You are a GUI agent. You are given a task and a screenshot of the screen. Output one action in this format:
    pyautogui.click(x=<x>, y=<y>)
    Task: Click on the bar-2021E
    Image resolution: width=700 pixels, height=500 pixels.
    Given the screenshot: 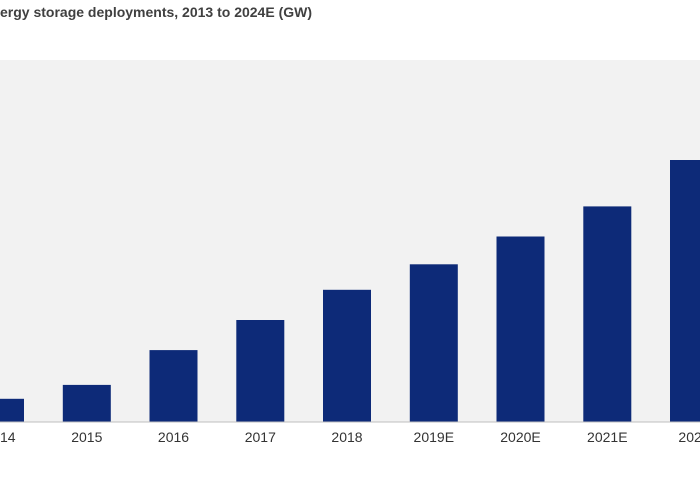 What is the action you would take?
    pyautogui.click(x=607, y=314)
    